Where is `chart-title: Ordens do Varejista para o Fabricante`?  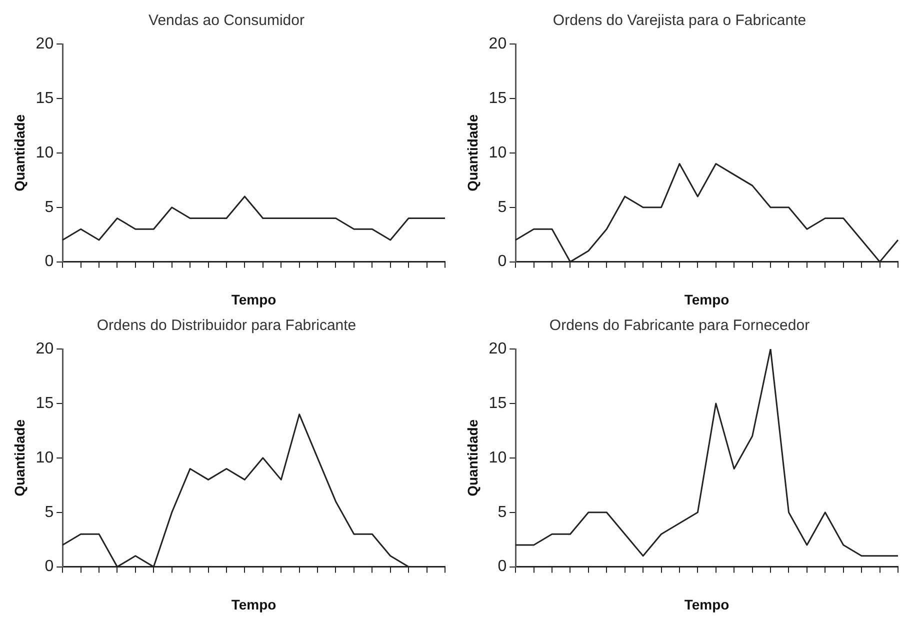 chart-title: Ordens do Varejista para o Fabricante is located at coordinates (679, 21).